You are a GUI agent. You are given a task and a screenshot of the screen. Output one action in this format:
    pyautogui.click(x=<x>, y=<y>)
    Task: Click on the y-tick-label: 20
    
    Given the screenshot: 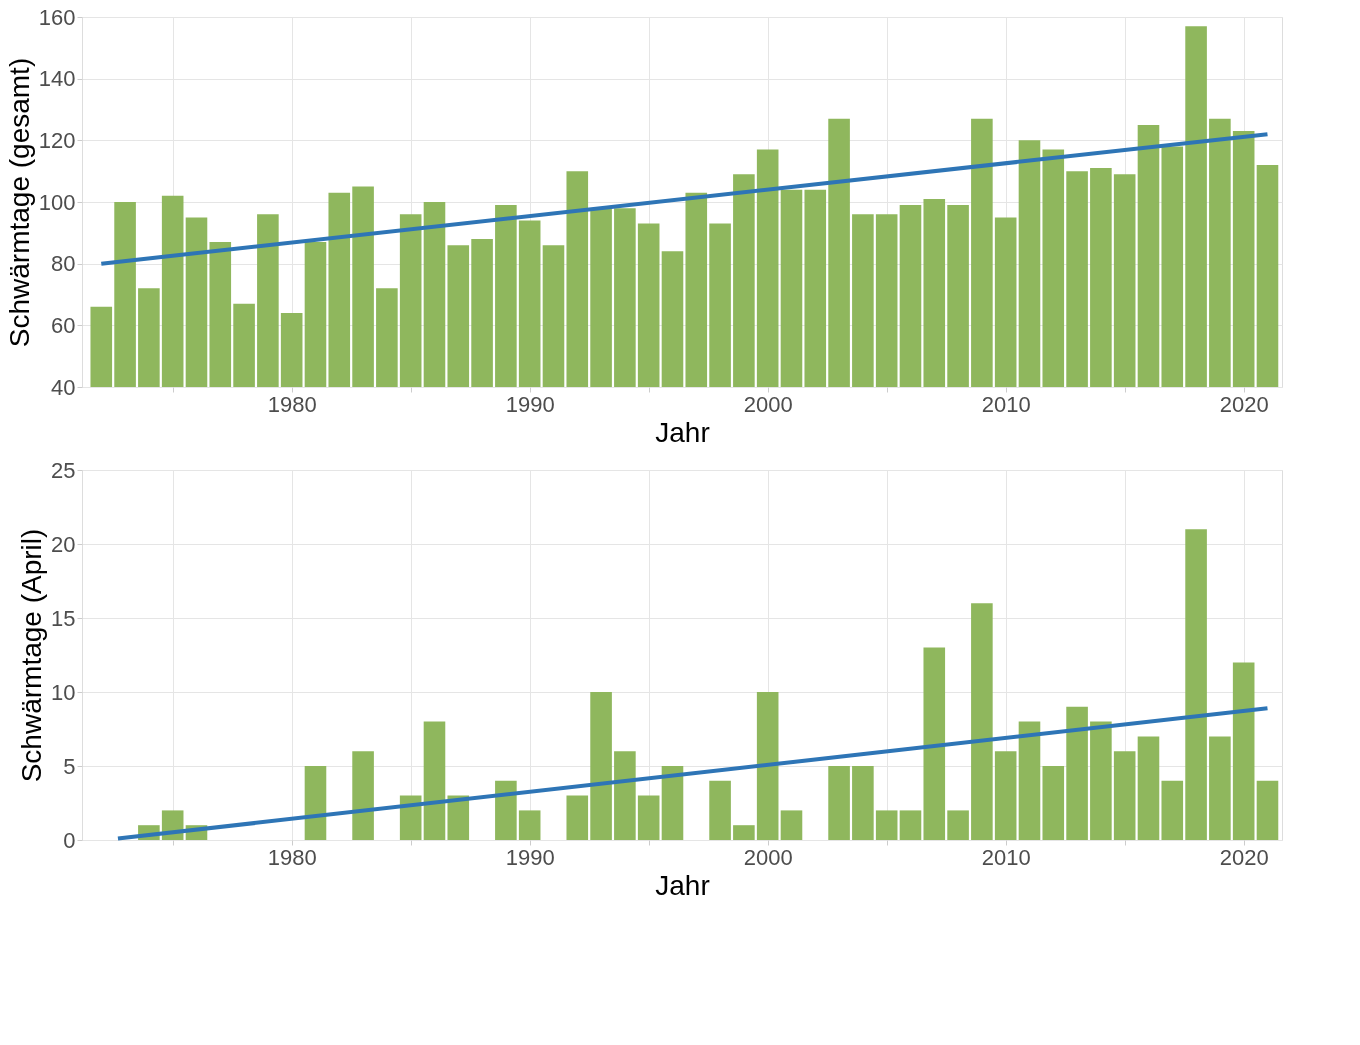 What is the action you would take?
    pyautogui.click(x=63, y=544)
    